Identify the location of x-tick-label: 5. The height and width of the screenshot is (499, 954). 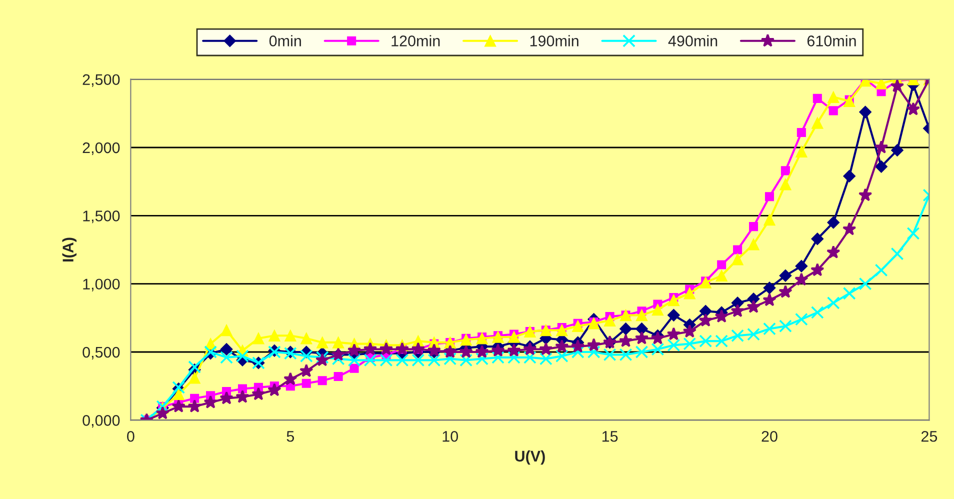
(290, 436).